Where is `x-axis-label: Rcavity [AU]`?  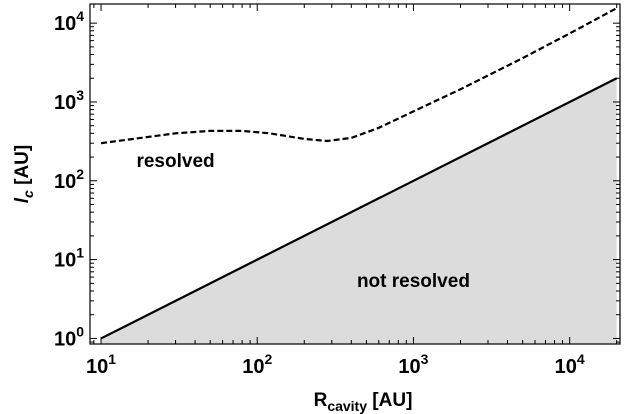 x-axis-label: Rcavity [AU] is located at coordinates (363, 402).